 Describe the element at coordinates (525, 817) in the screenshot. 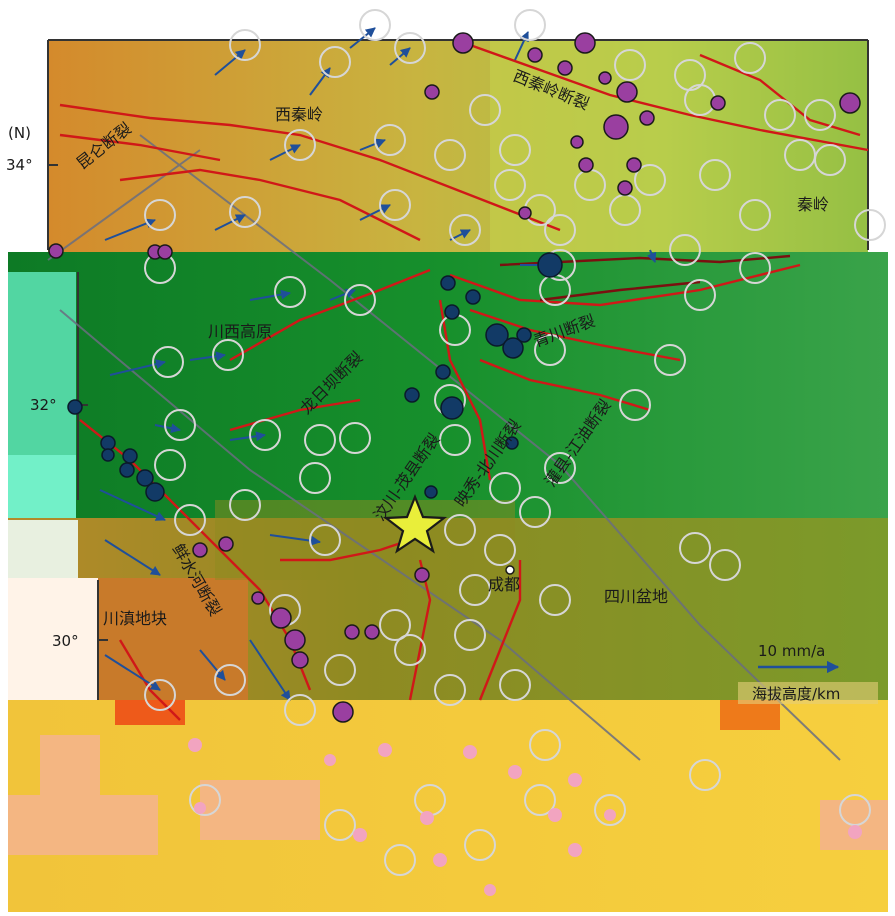

I see `earthquake-epicenters-pink` at that location.